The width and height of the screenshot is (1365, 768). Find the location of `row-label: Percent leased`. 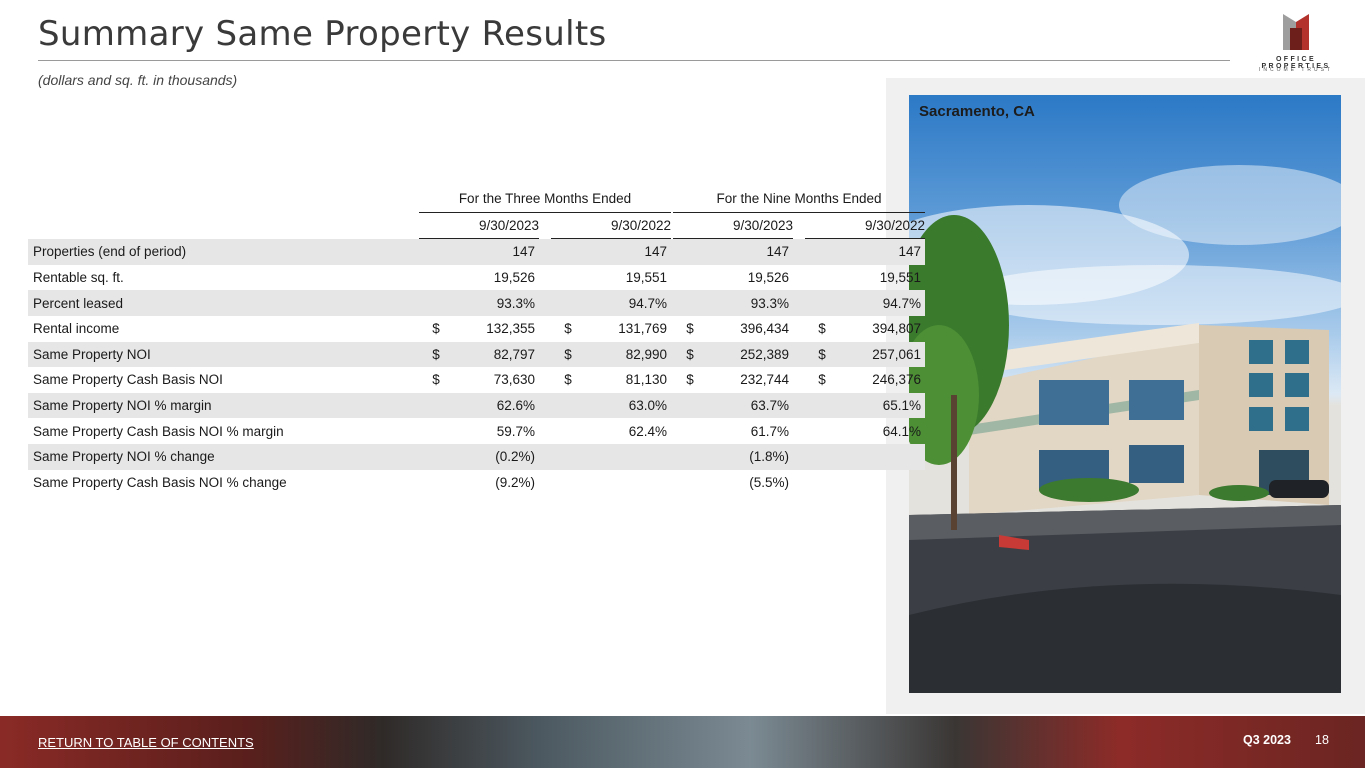

row-label: Percent leased is located at coordinates (223, 303).